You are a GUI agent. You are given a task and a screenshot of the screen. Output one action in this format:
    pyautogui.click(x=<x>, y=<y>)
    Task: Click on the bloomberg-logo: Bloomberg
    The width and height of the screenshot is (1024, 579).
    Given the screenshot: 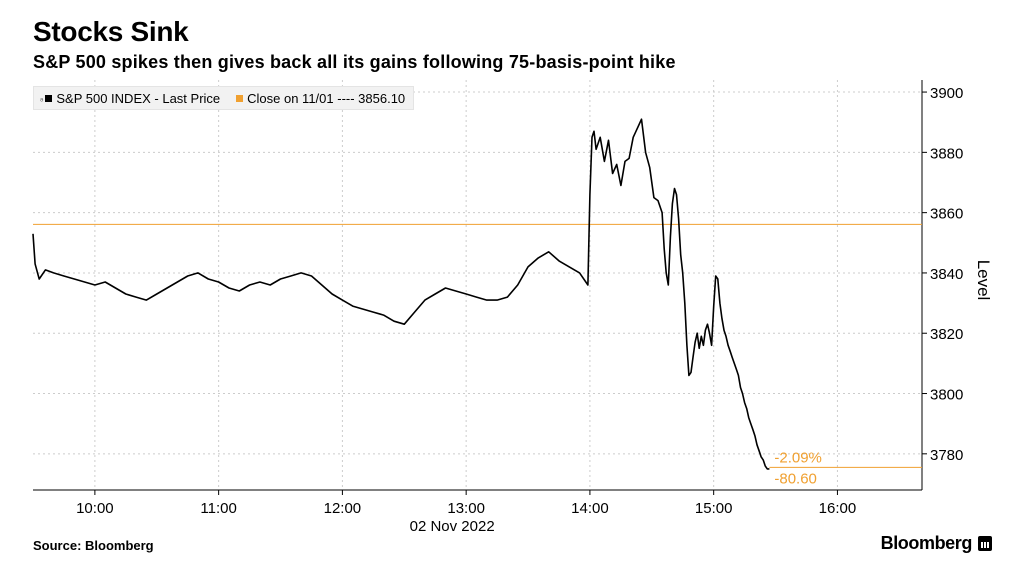 What is the action you would take?
    pyautogui.click(x=936, y=543)
    